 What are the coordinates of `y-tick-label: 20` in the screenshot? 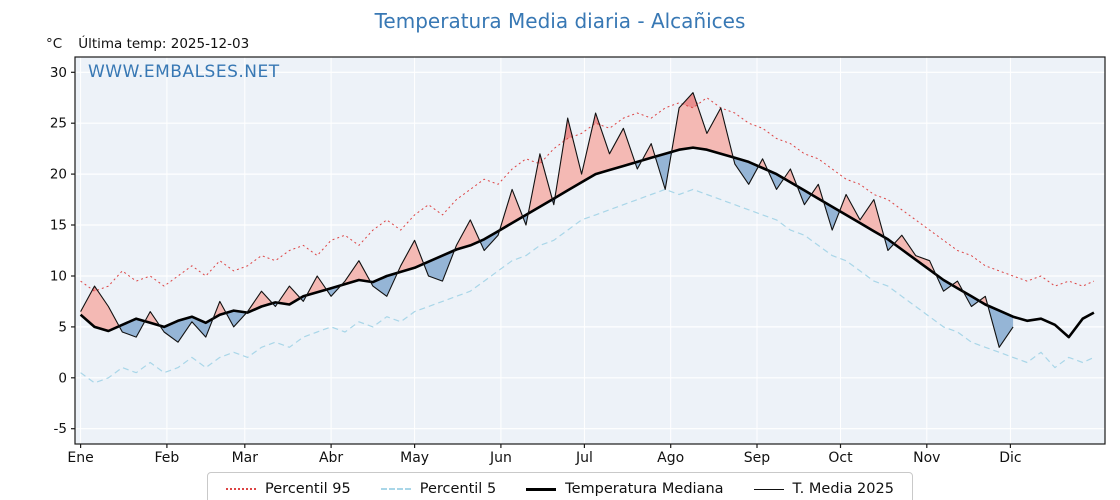 It's located at (58, 175).